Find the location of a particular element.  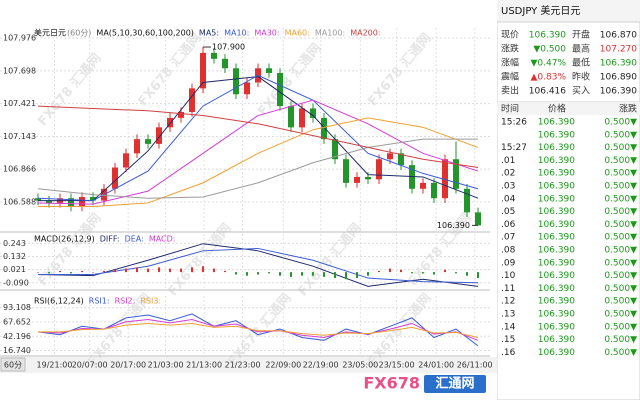

trade-time: .11 is located at coordinates (508, 289).